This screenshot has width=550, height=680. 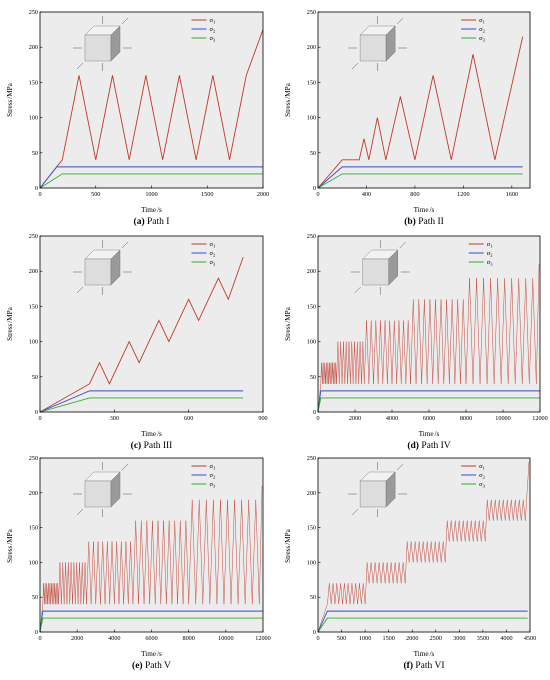 What do you see at coordinates (512, 194) in the screenshot?
I see `x-tick-label: 1600` at bounding box center [512, 194].